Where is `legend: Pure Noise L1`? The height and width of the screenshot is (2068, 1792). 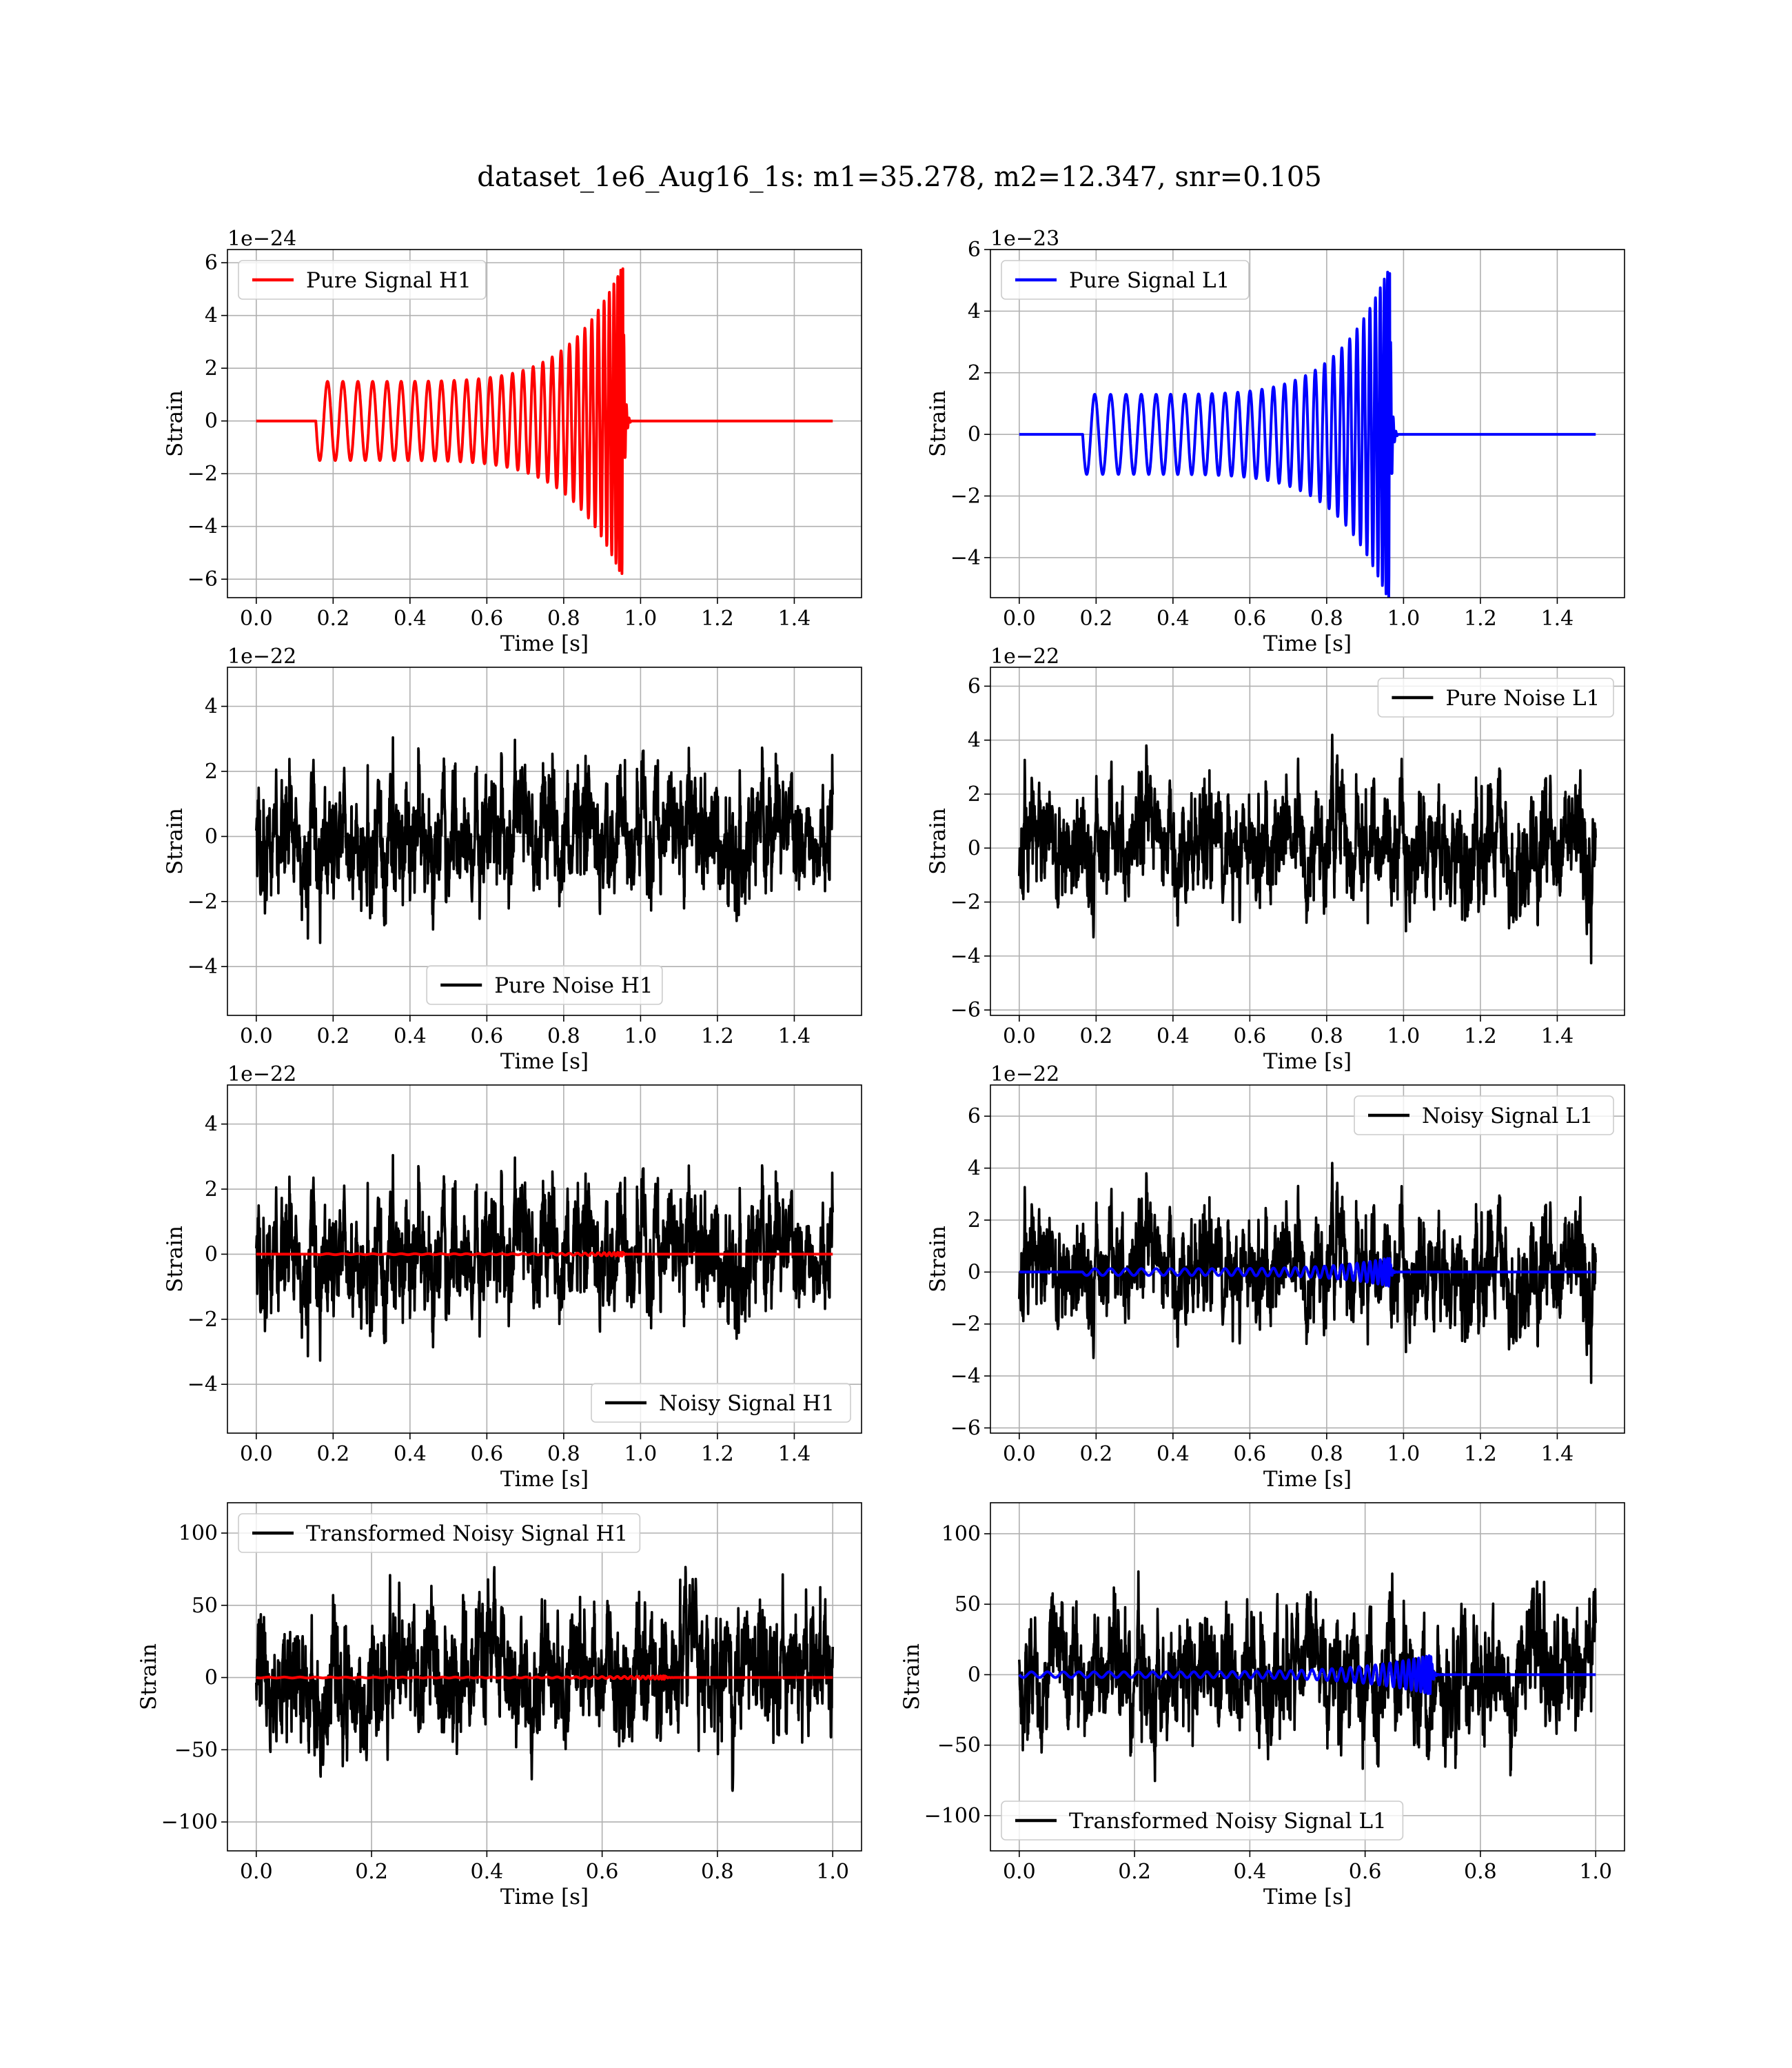 legend: Pure Noise L1 is located at coordinates (1496, 698).